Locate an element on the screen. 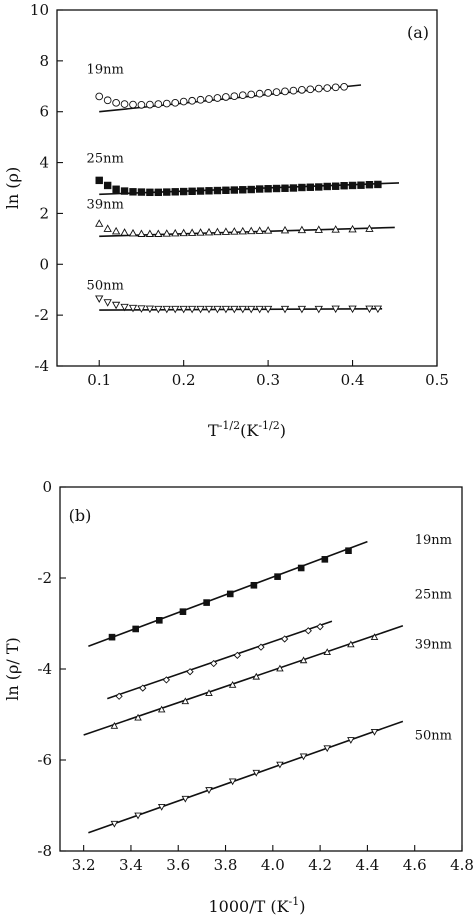  panel-a-y-axis-label: ln (ρ) is located at coordinates (12, 188).